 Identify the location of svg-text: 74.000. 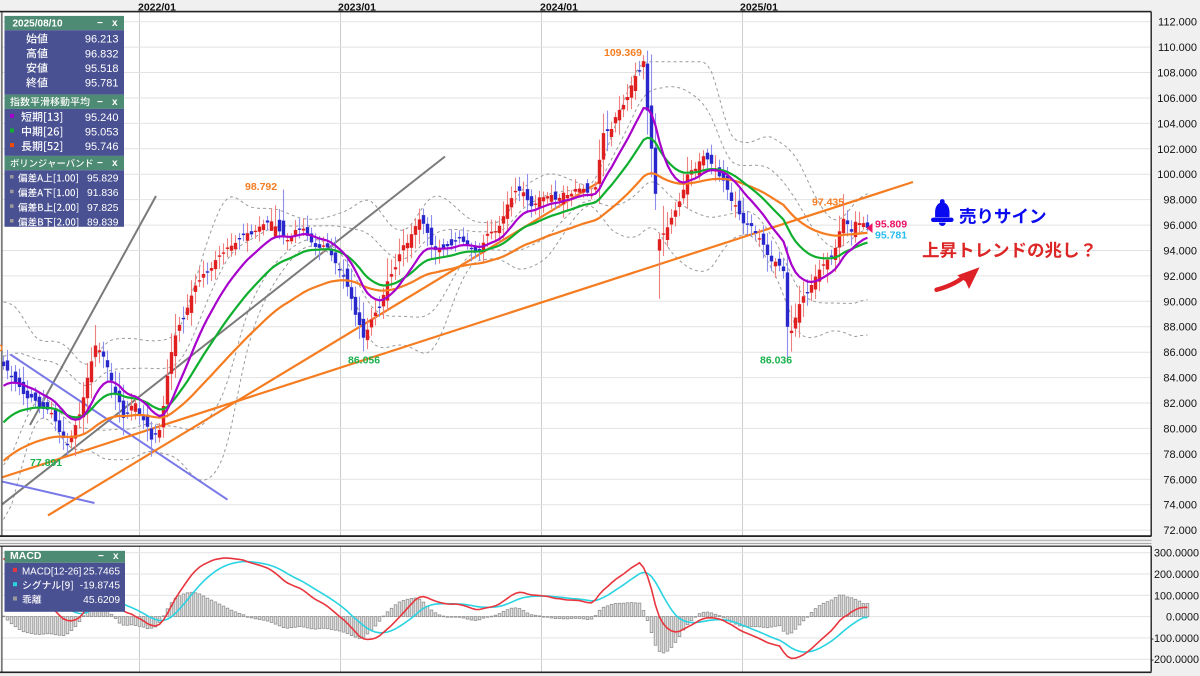
(1180, 506).